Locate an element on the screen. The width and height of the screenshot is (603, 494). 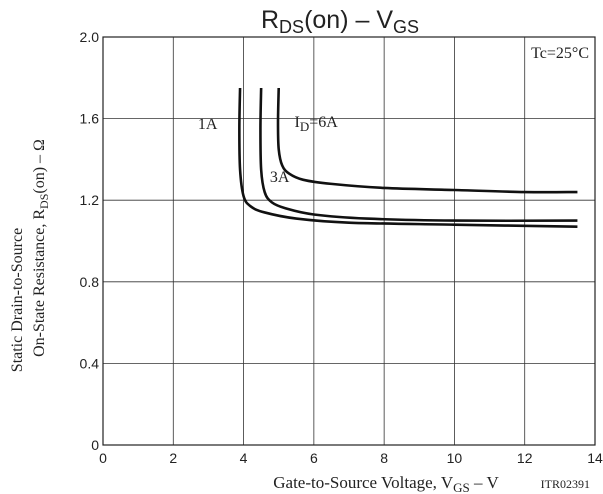
x-tick-labels: 0 2 4 6 8 10 12 14 is located at coordinates (351, 458).